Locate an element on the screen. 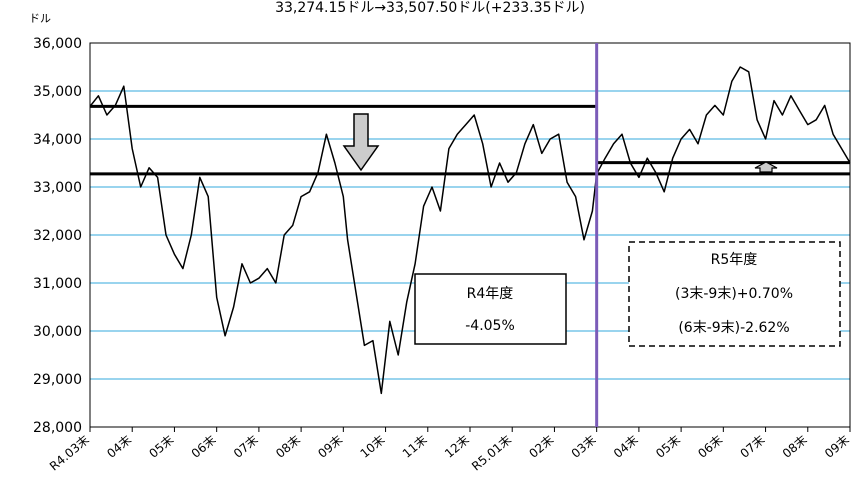 The height and width of the screenshot is (496, 852). chart-title: 33,274.15ドル→33,507.50ドル(+233.35ドル) is located at coordinates (430, 8).